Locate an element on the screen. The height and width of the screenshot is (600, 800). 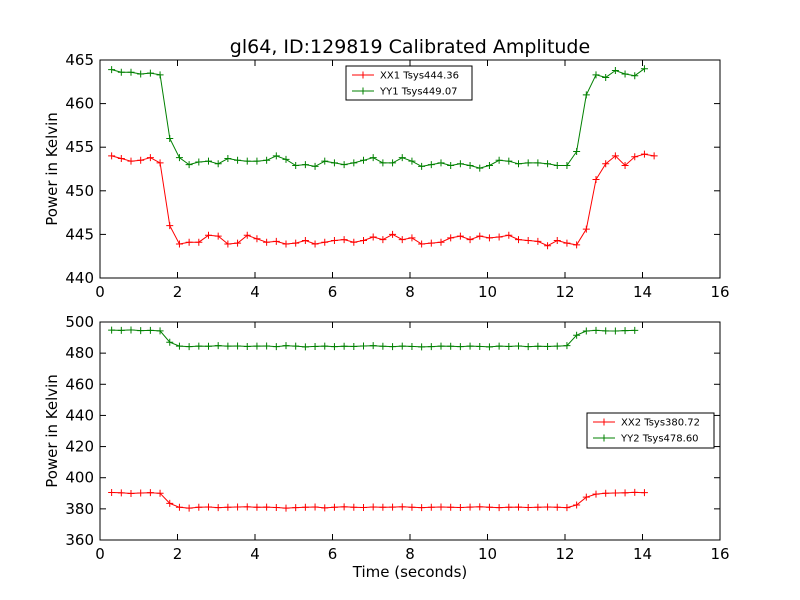
y-tick-label: 465 is located at coordinates (79, 60).